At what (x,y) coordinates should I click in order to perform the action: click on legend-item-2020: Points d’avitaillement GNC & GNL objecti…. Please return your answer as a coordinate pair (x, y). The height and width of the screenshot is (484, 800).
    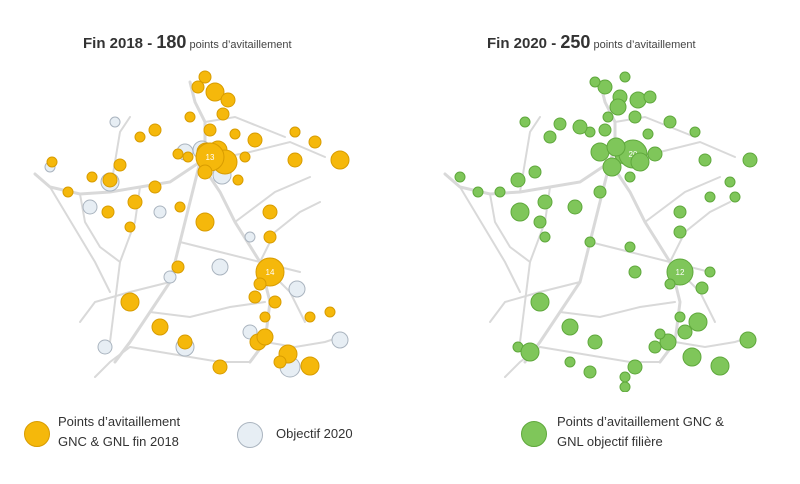
    Looking at the image, I should click on (640, 432).